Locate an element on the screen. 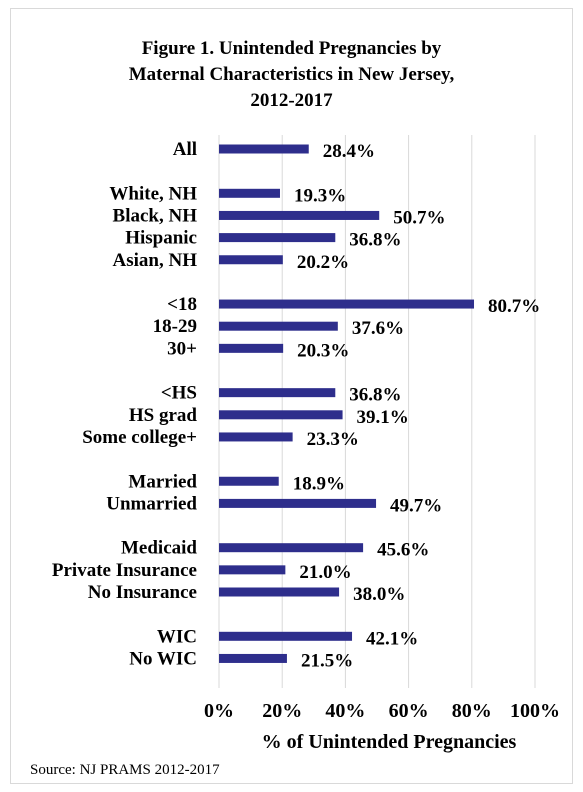  source-note: Source: NJ PRAMS 2012-2017 is located at coordinates (125, 770).